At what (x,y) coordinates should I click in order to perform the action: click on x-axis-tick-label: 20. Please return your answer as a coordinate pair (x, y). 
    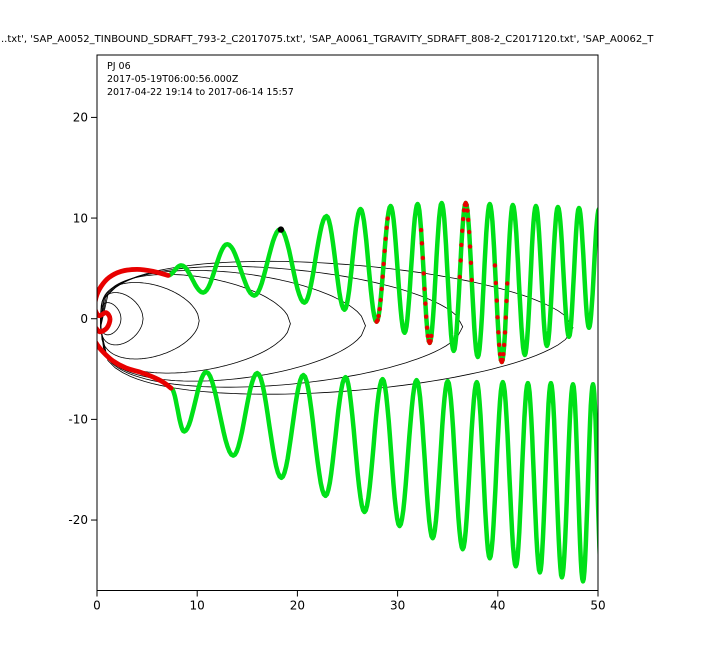
    Looking at the image, I should click on (297, 606).